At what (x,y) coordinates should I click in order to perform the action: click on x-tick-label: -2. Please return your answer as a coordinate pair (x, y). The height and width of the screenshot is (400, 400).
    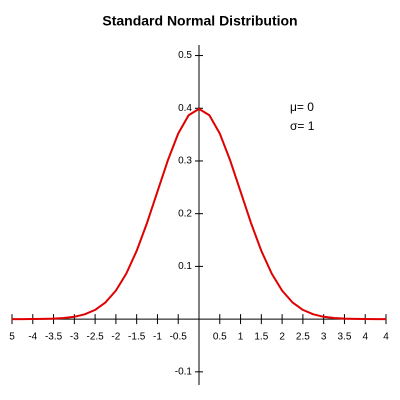
    Looking at the image, I should click on (115, 337).